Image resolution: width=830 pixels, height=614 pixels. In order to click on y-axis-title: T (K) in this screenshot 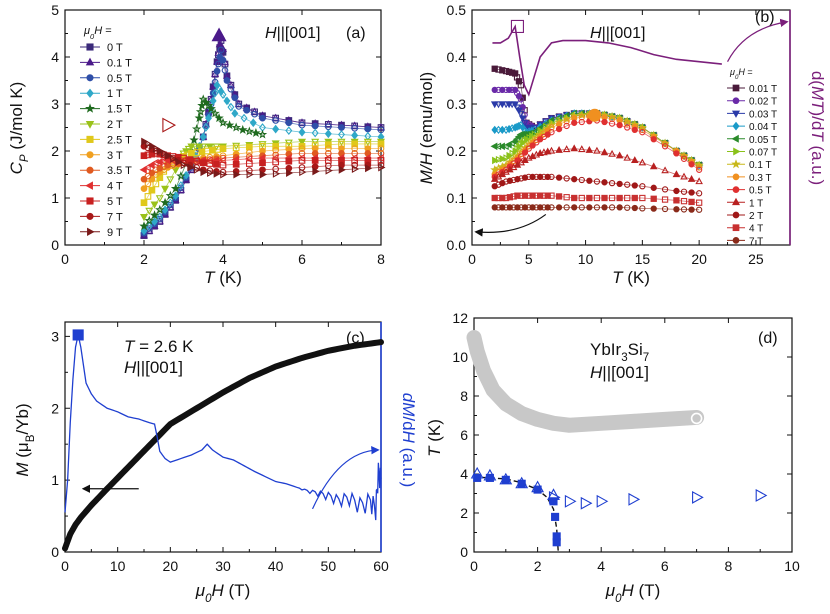, I will do `click(434, 438)`.